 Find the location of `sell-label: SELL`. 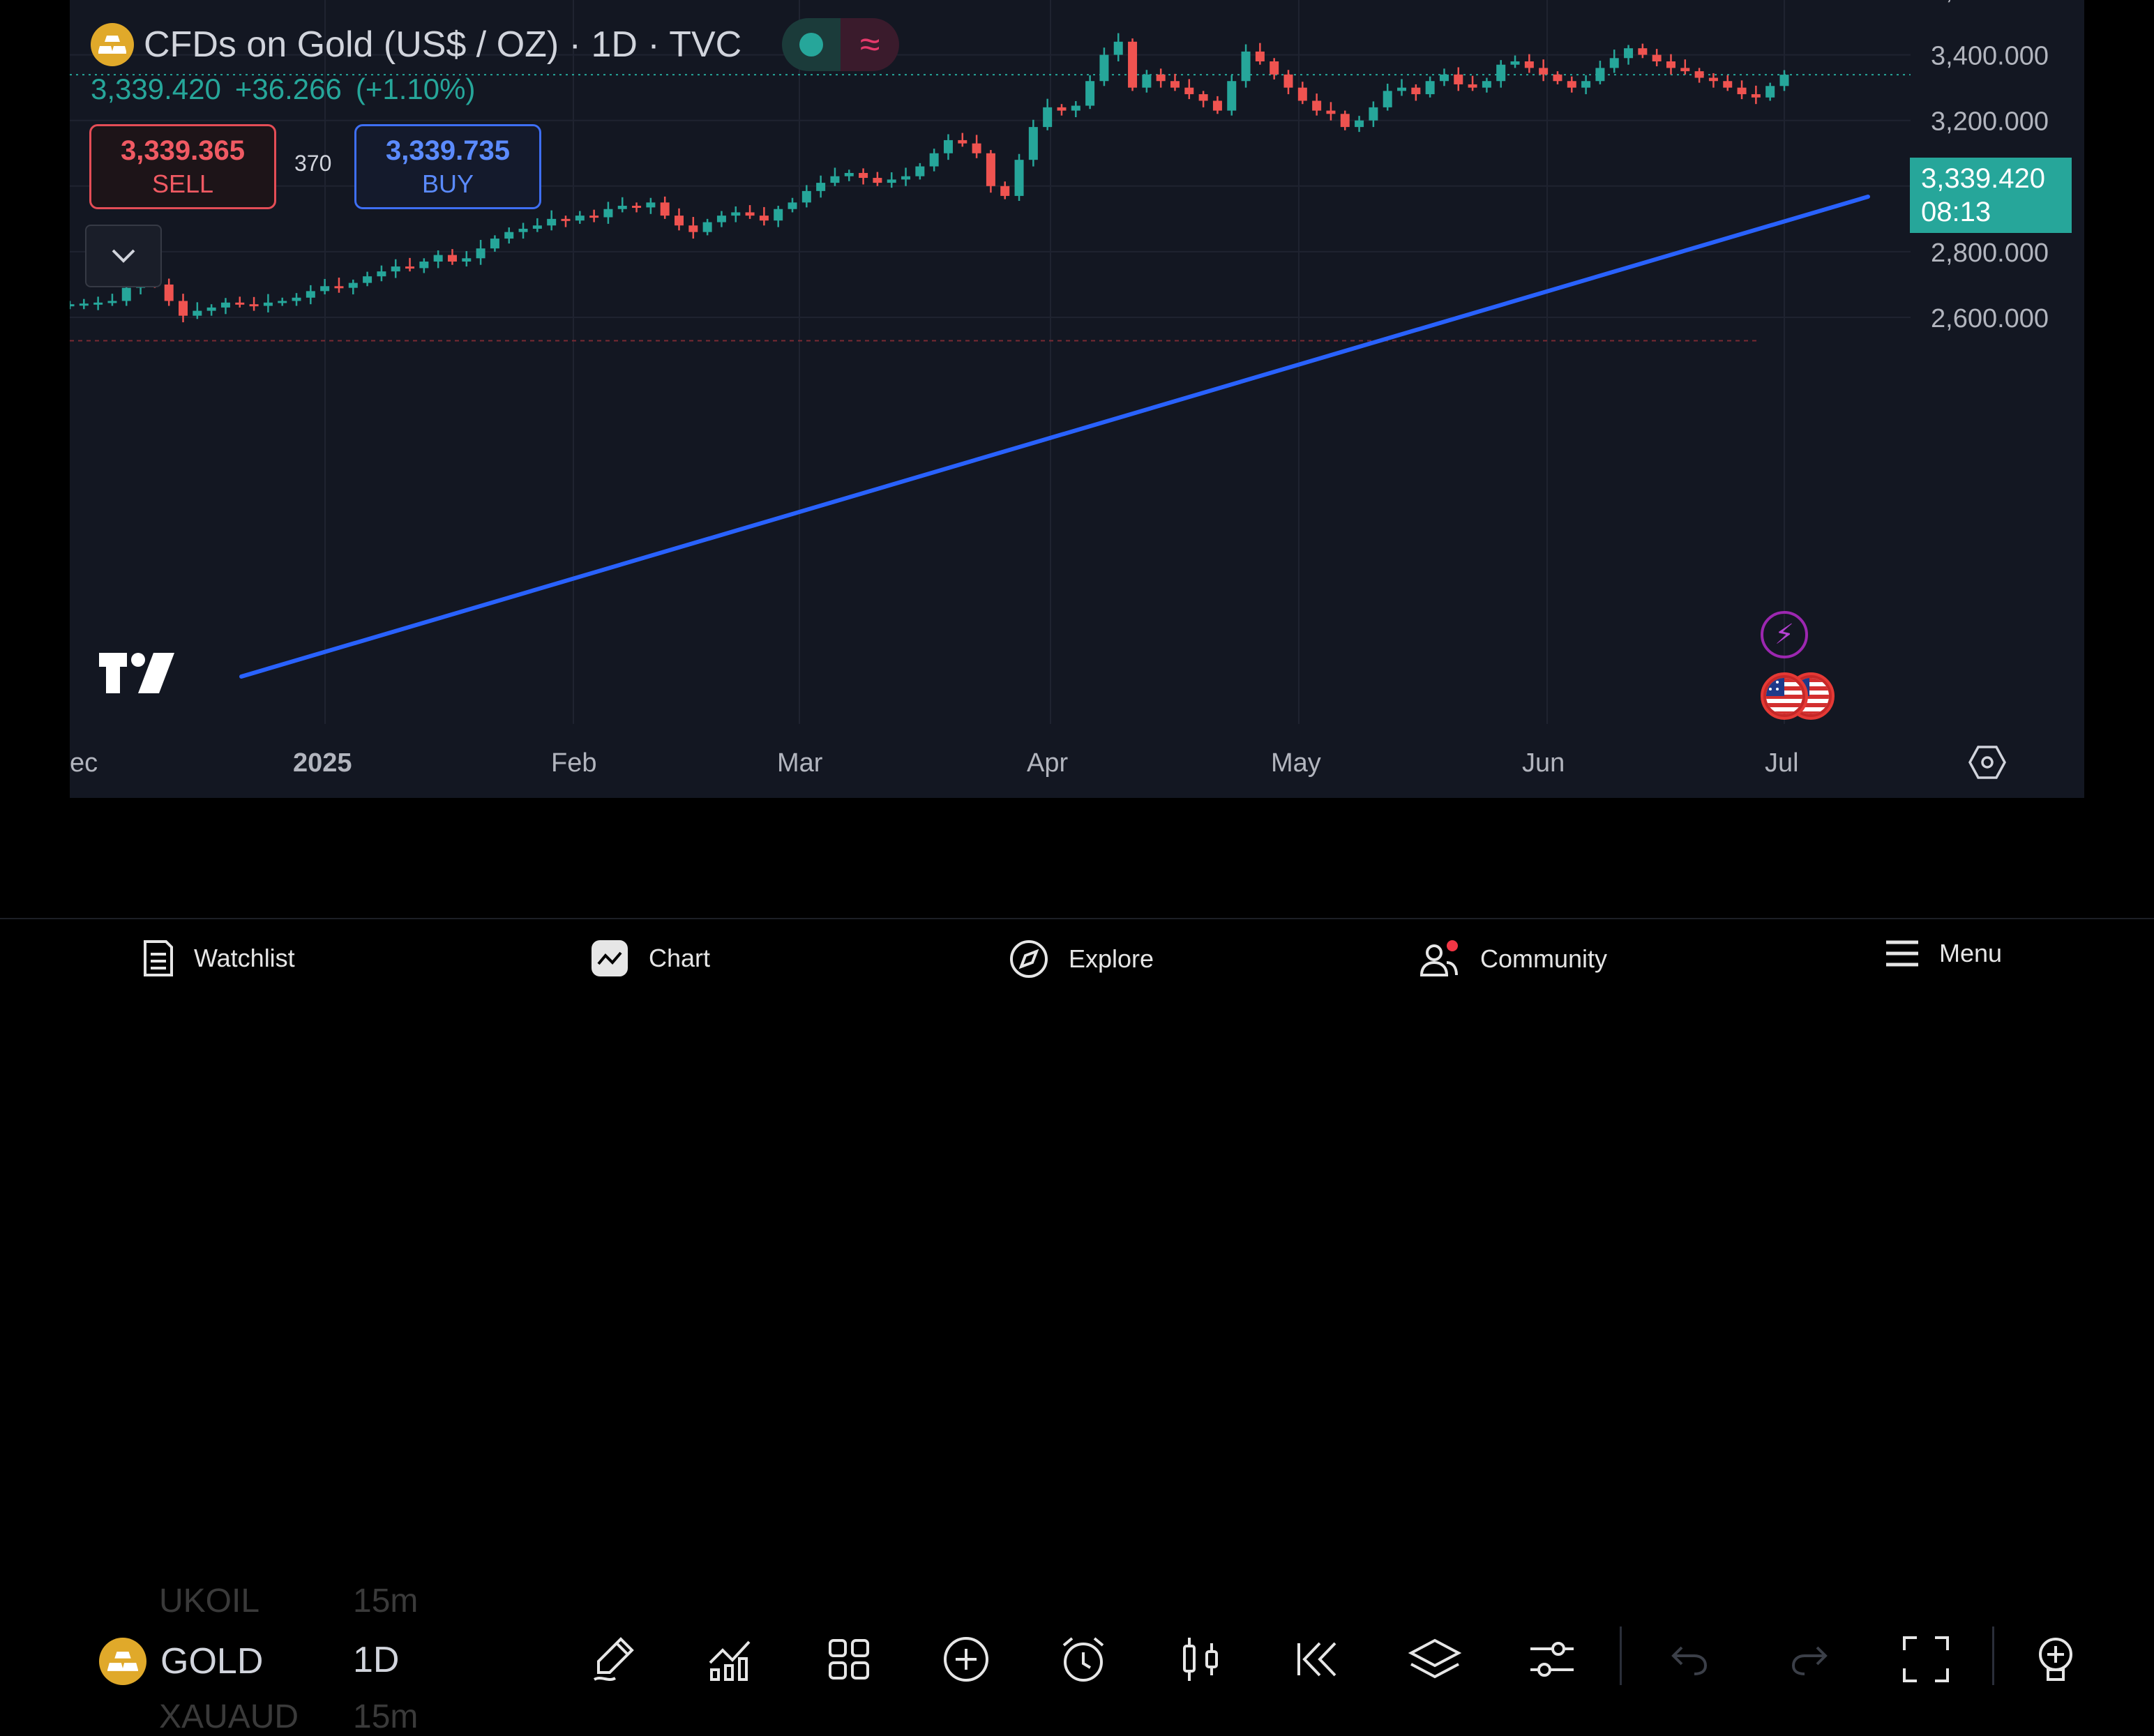

sell-label: SELL is located at coordinates (182, 183).